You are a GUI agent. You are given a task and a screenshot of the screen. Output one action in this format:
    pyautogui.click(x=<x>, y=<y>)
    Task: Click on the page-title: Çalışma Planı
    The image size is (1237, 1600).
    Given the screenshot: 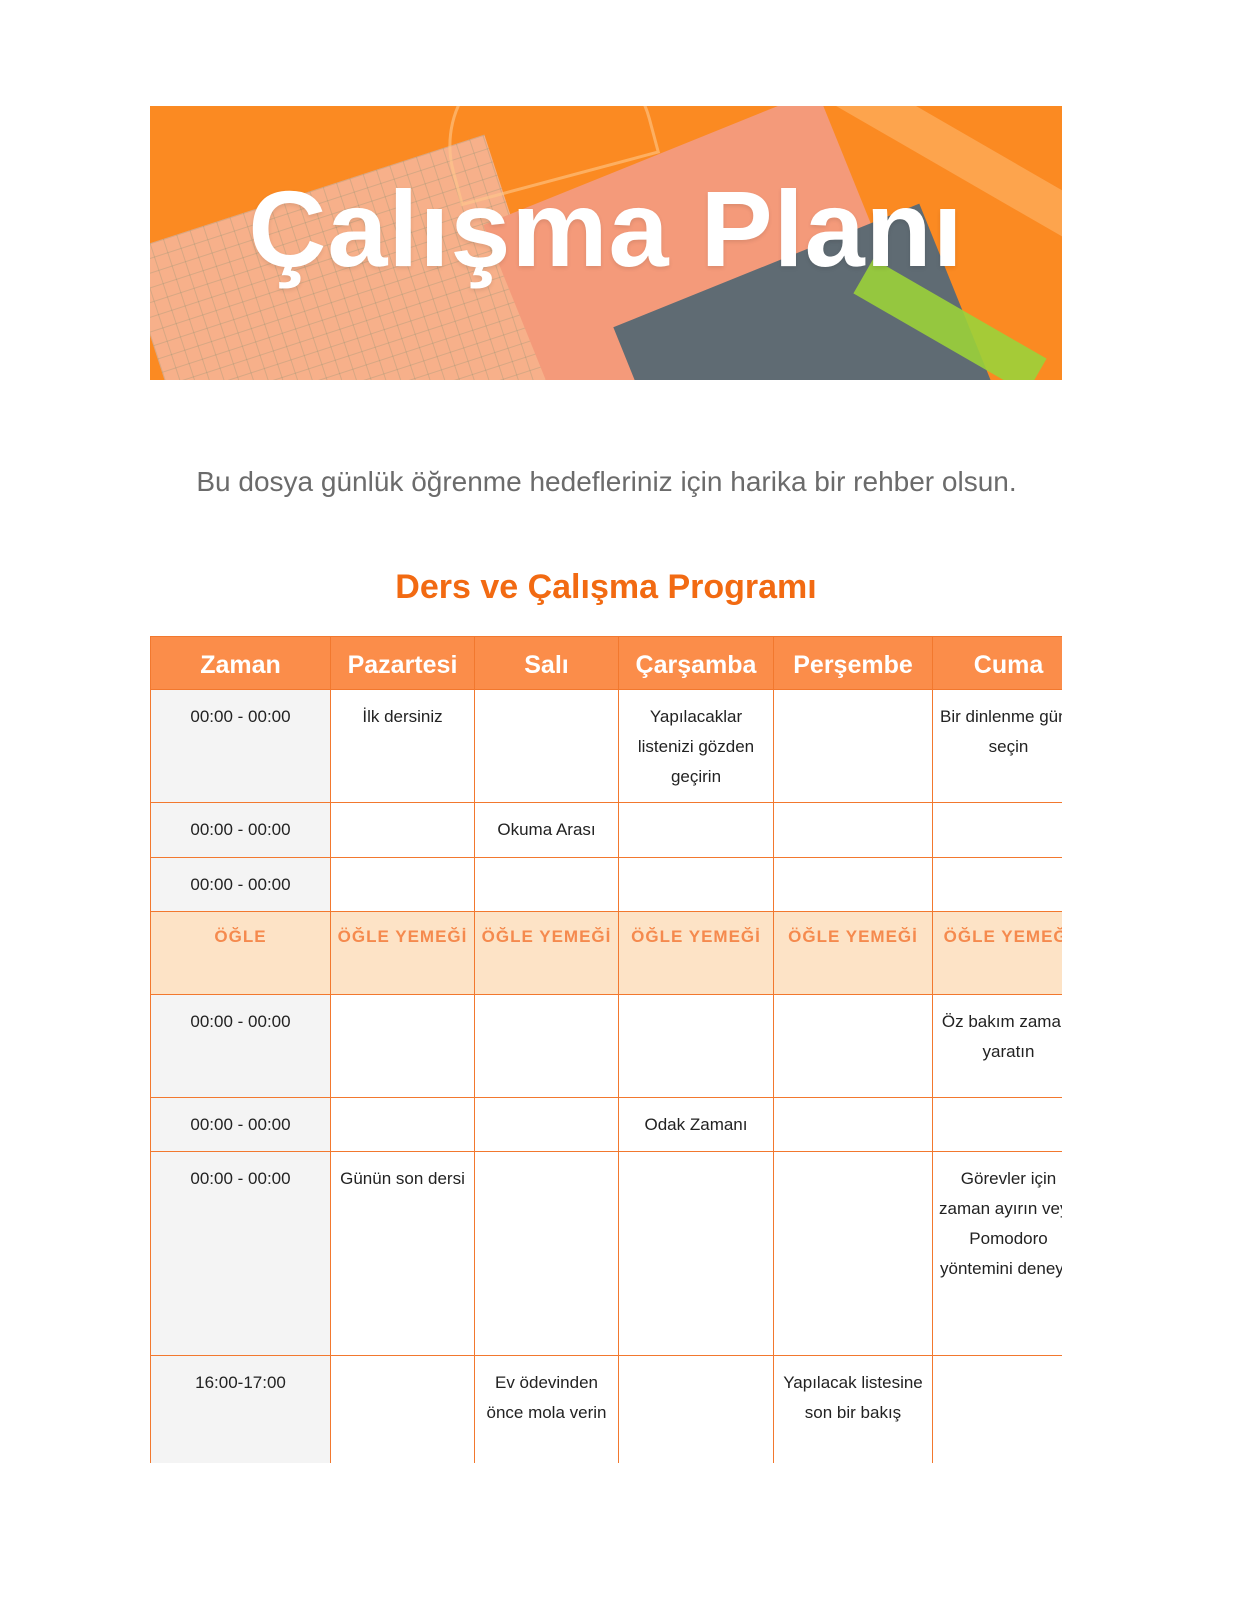 What is the action you would take?
    pyautogui.click(x=606, y=228)
    